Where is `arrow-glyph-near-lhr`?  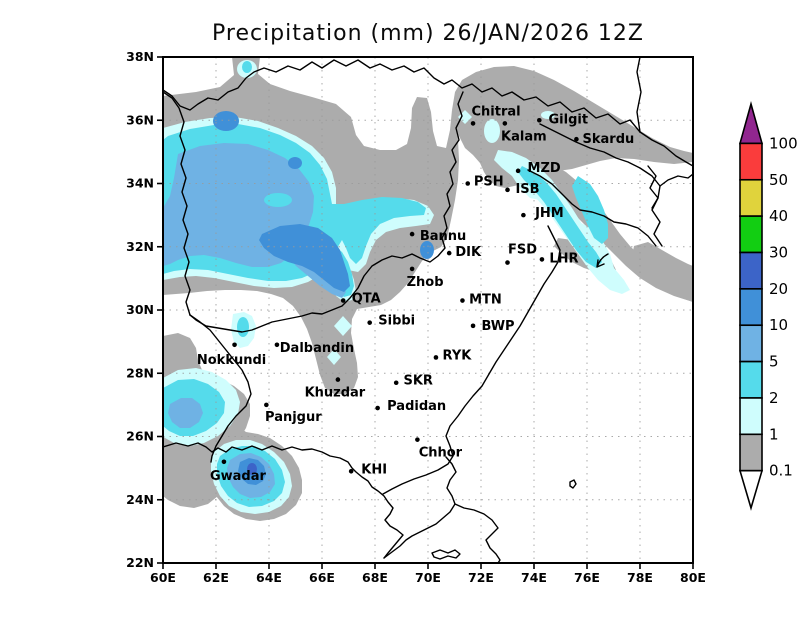 arrow-glyph-near-lhr is located at coordinates (602, 260).